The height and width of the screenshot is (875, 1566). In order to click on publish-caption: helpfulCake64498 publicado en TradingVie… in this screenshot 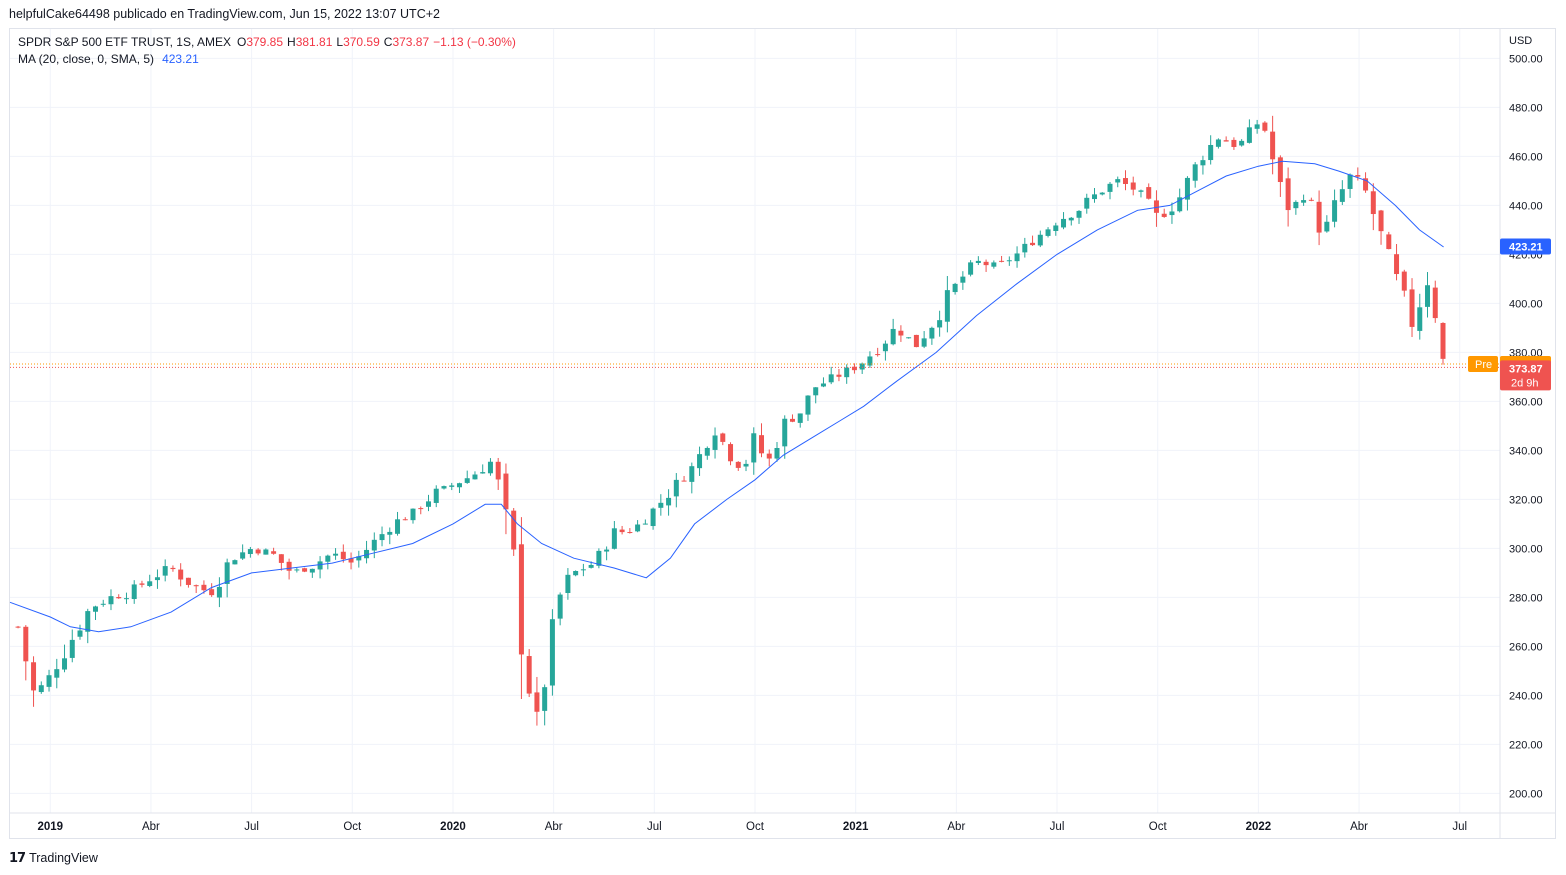, I will do `click(224, 14)`.